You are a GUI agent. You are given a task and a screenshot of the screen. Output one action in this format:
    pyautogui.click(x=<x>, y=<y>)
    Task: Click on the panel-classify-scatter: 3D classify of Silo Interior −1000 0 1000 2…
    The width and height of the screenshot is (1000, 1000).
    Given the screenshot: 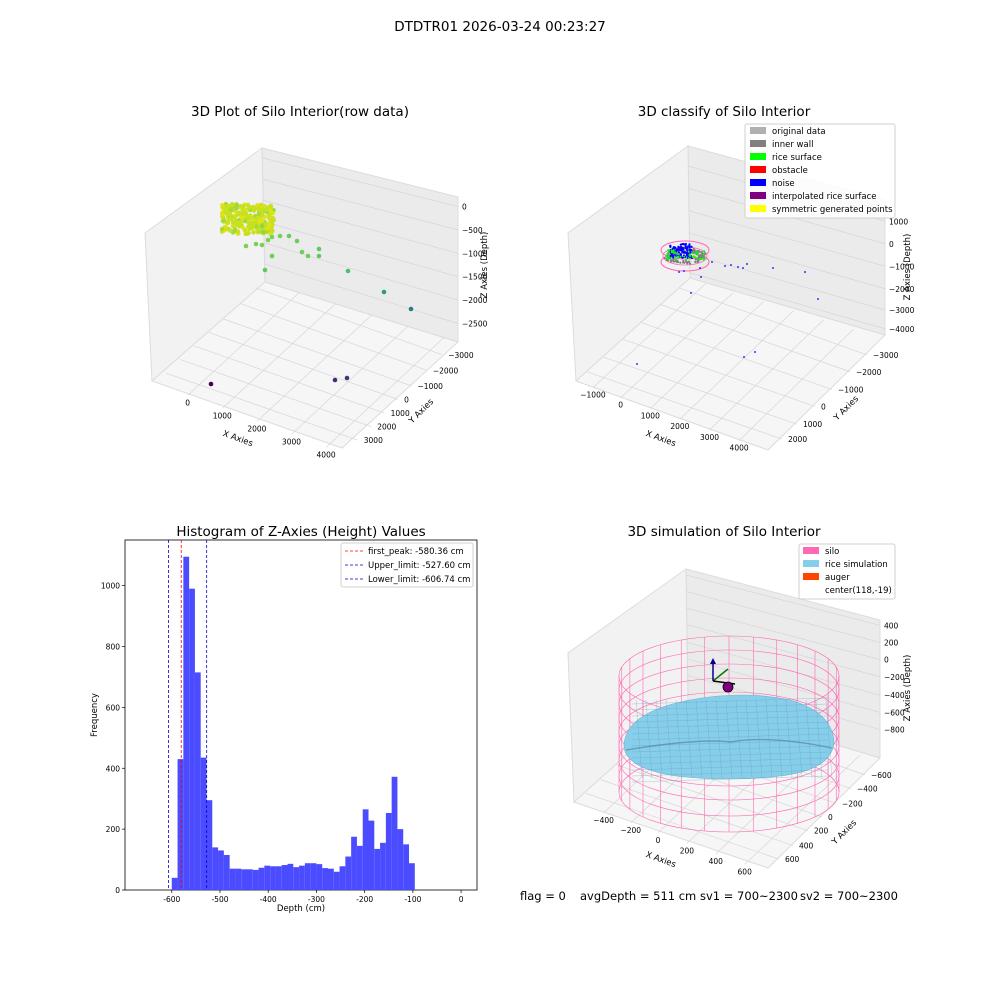 What is the action you would take?
    pyautogui.click(x=741, y=278)
    